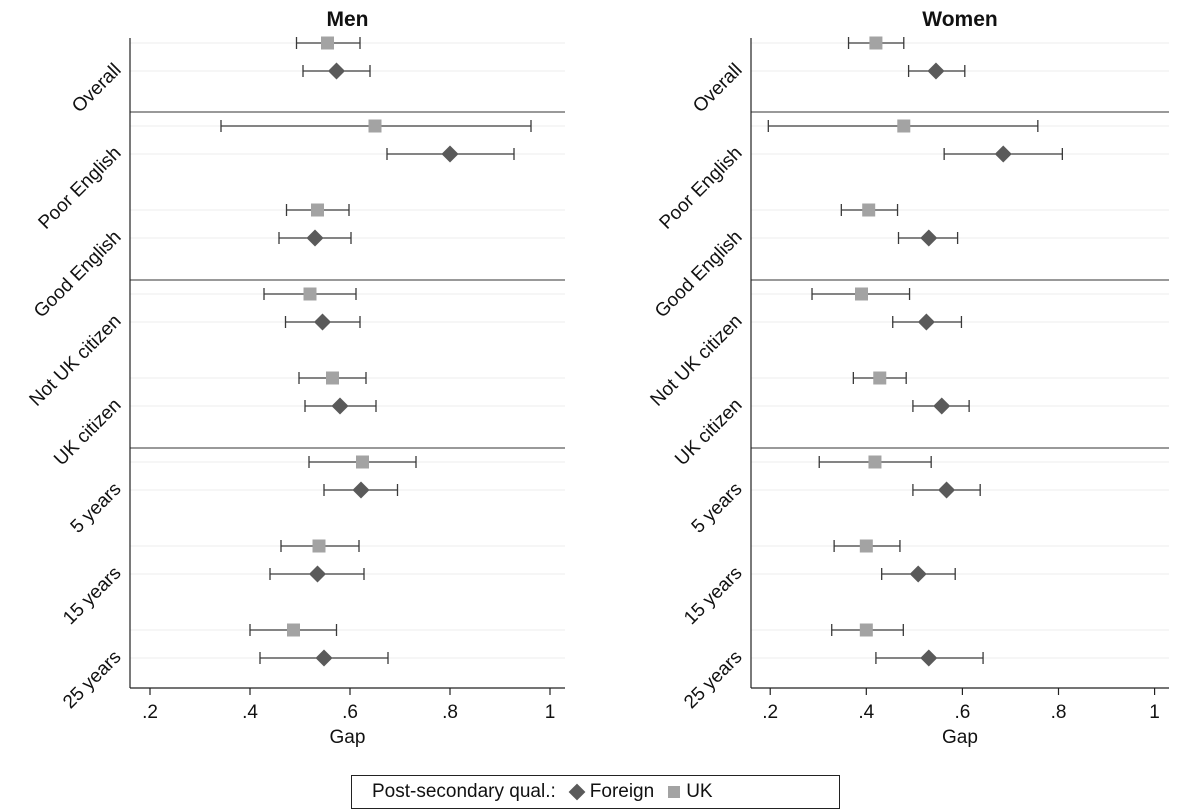 The image size is (1182, 812). Describe the element at coordinates (464, 791) in the screenshot. I see `legend-title: Post-secondary qual.:` at that location.